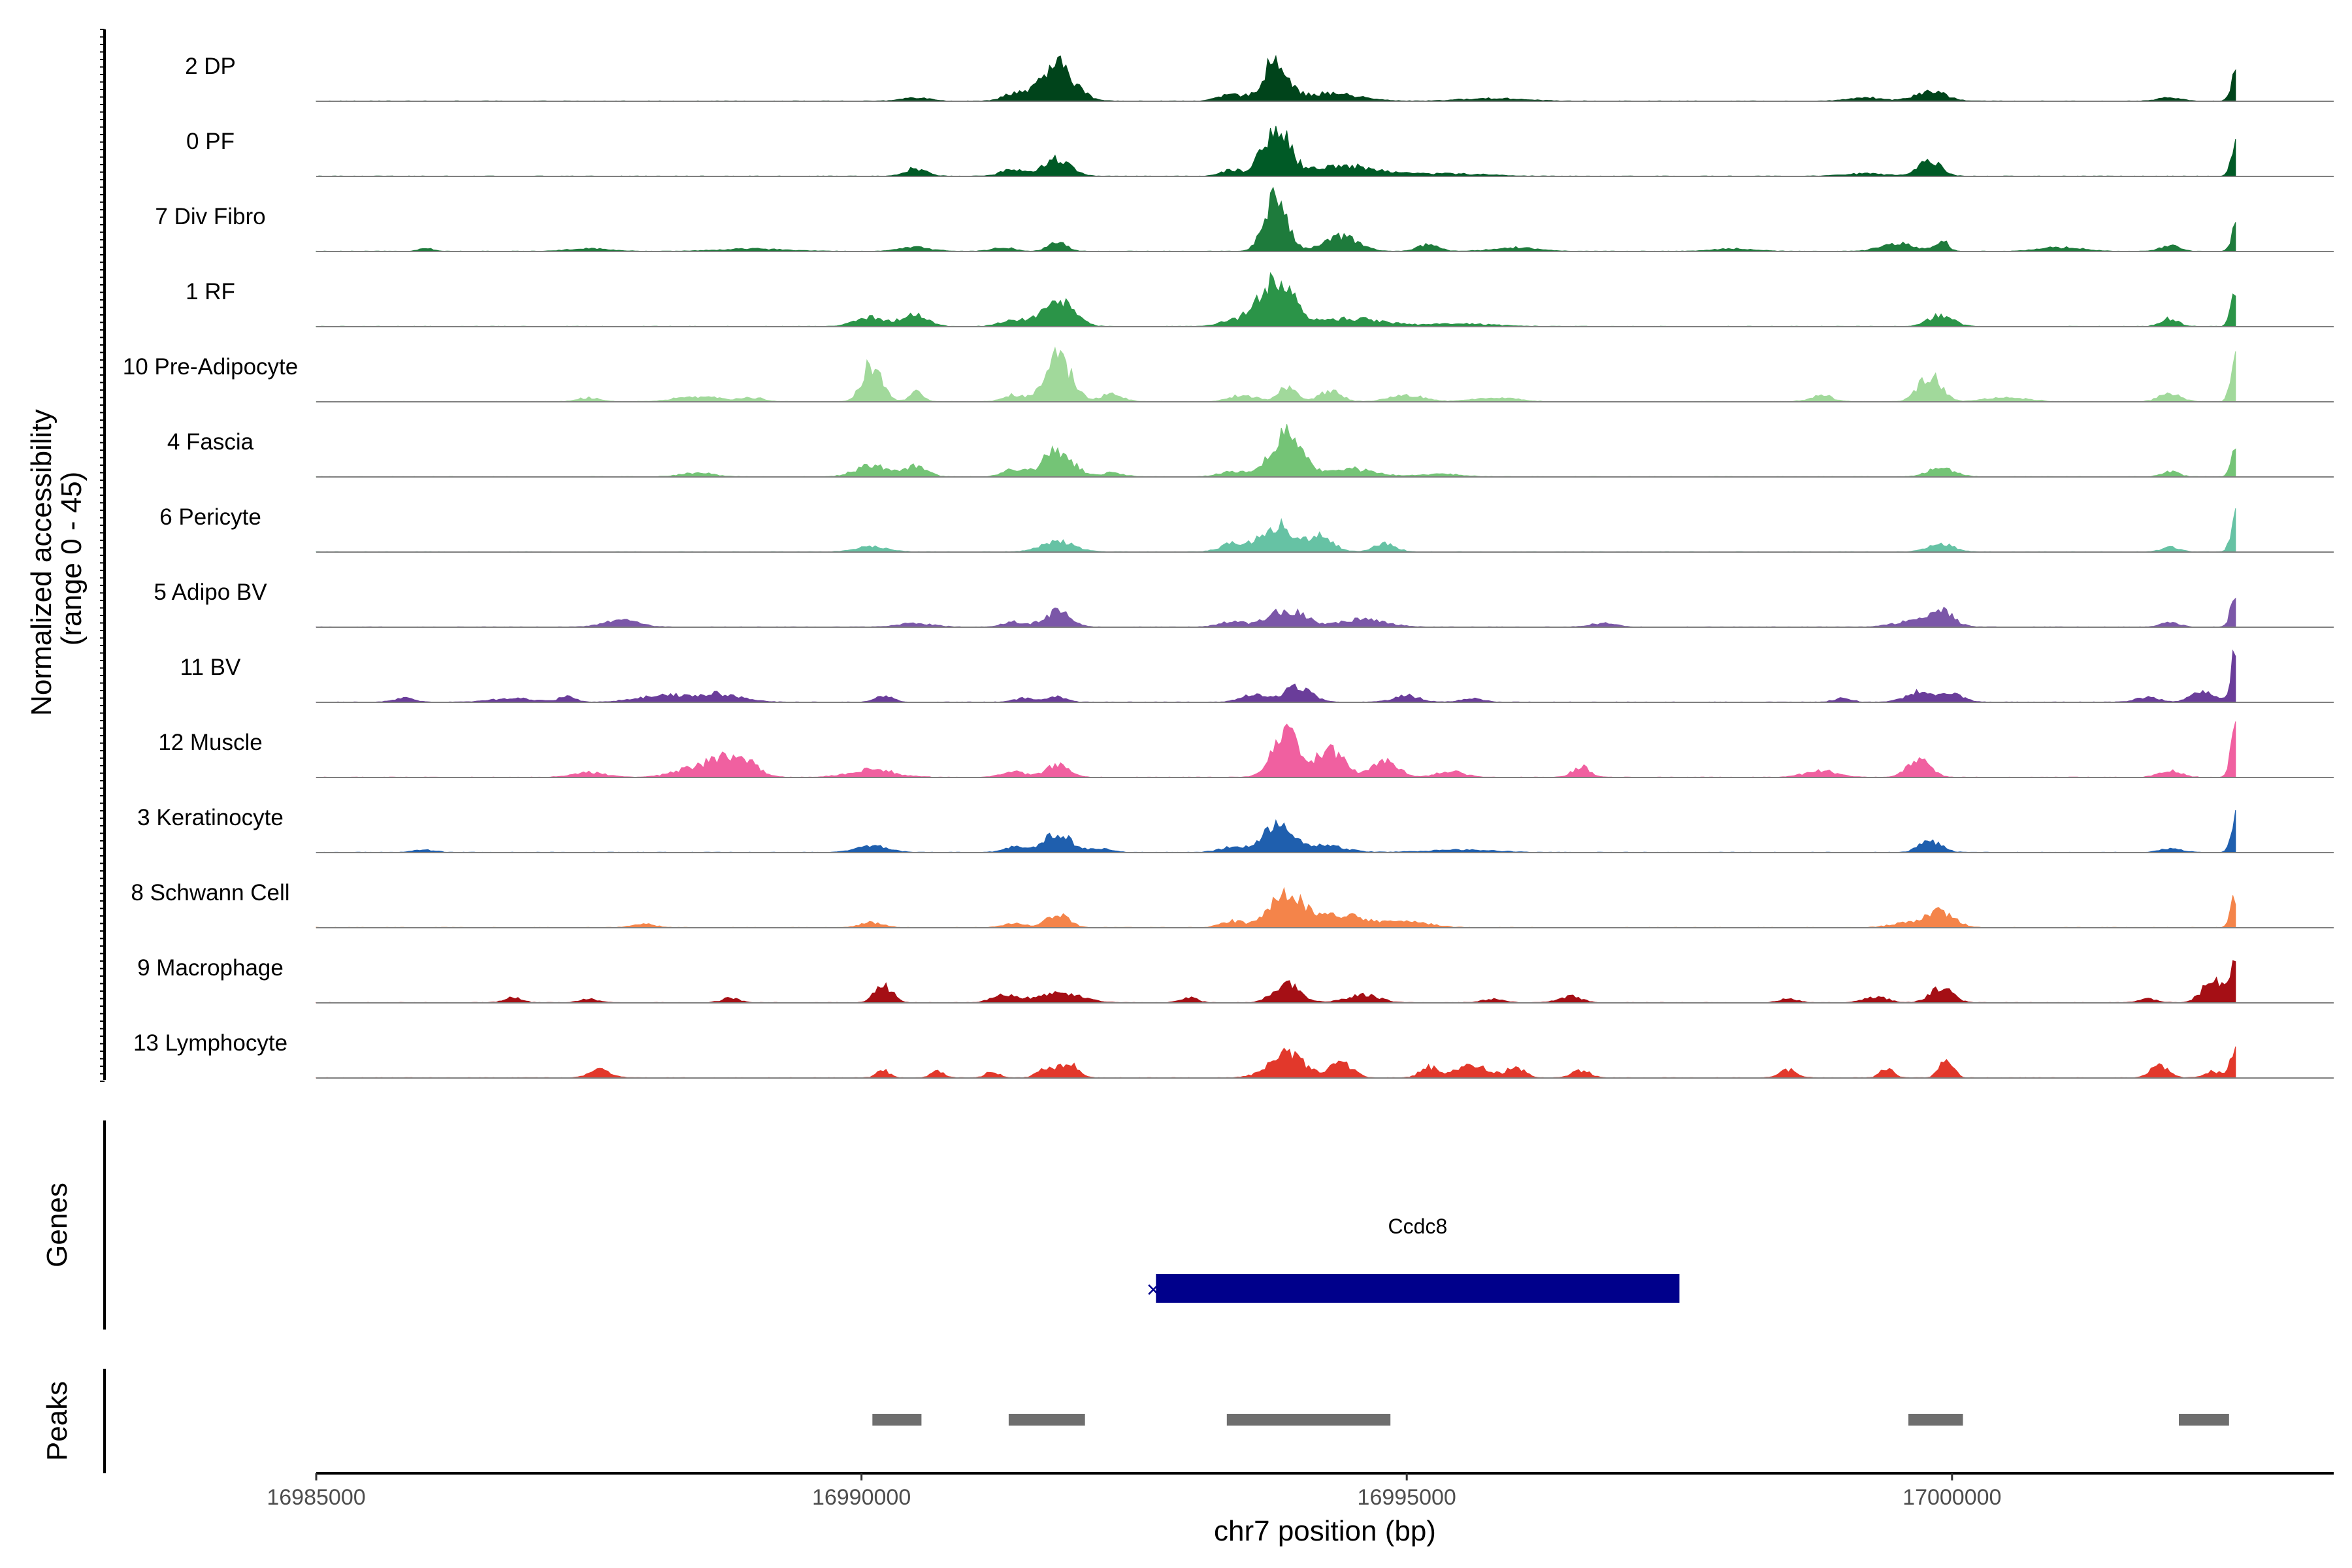  What do you see at coordinates (210, 442) in the screenshot?
I see `track-label: 4 Fascia` at bounding box center [210, 442].